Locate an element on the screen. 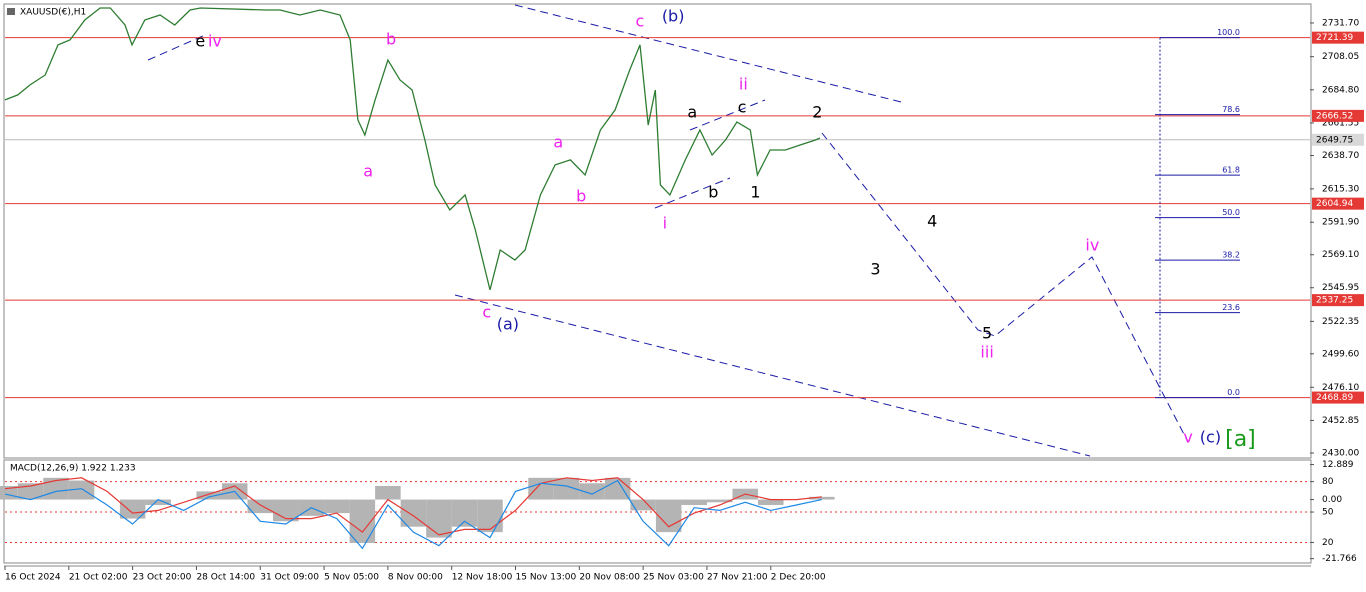 The image size is (1366, 592). x-tick-label: 28 Oct 14:00 is located at coordinates (225, 578).